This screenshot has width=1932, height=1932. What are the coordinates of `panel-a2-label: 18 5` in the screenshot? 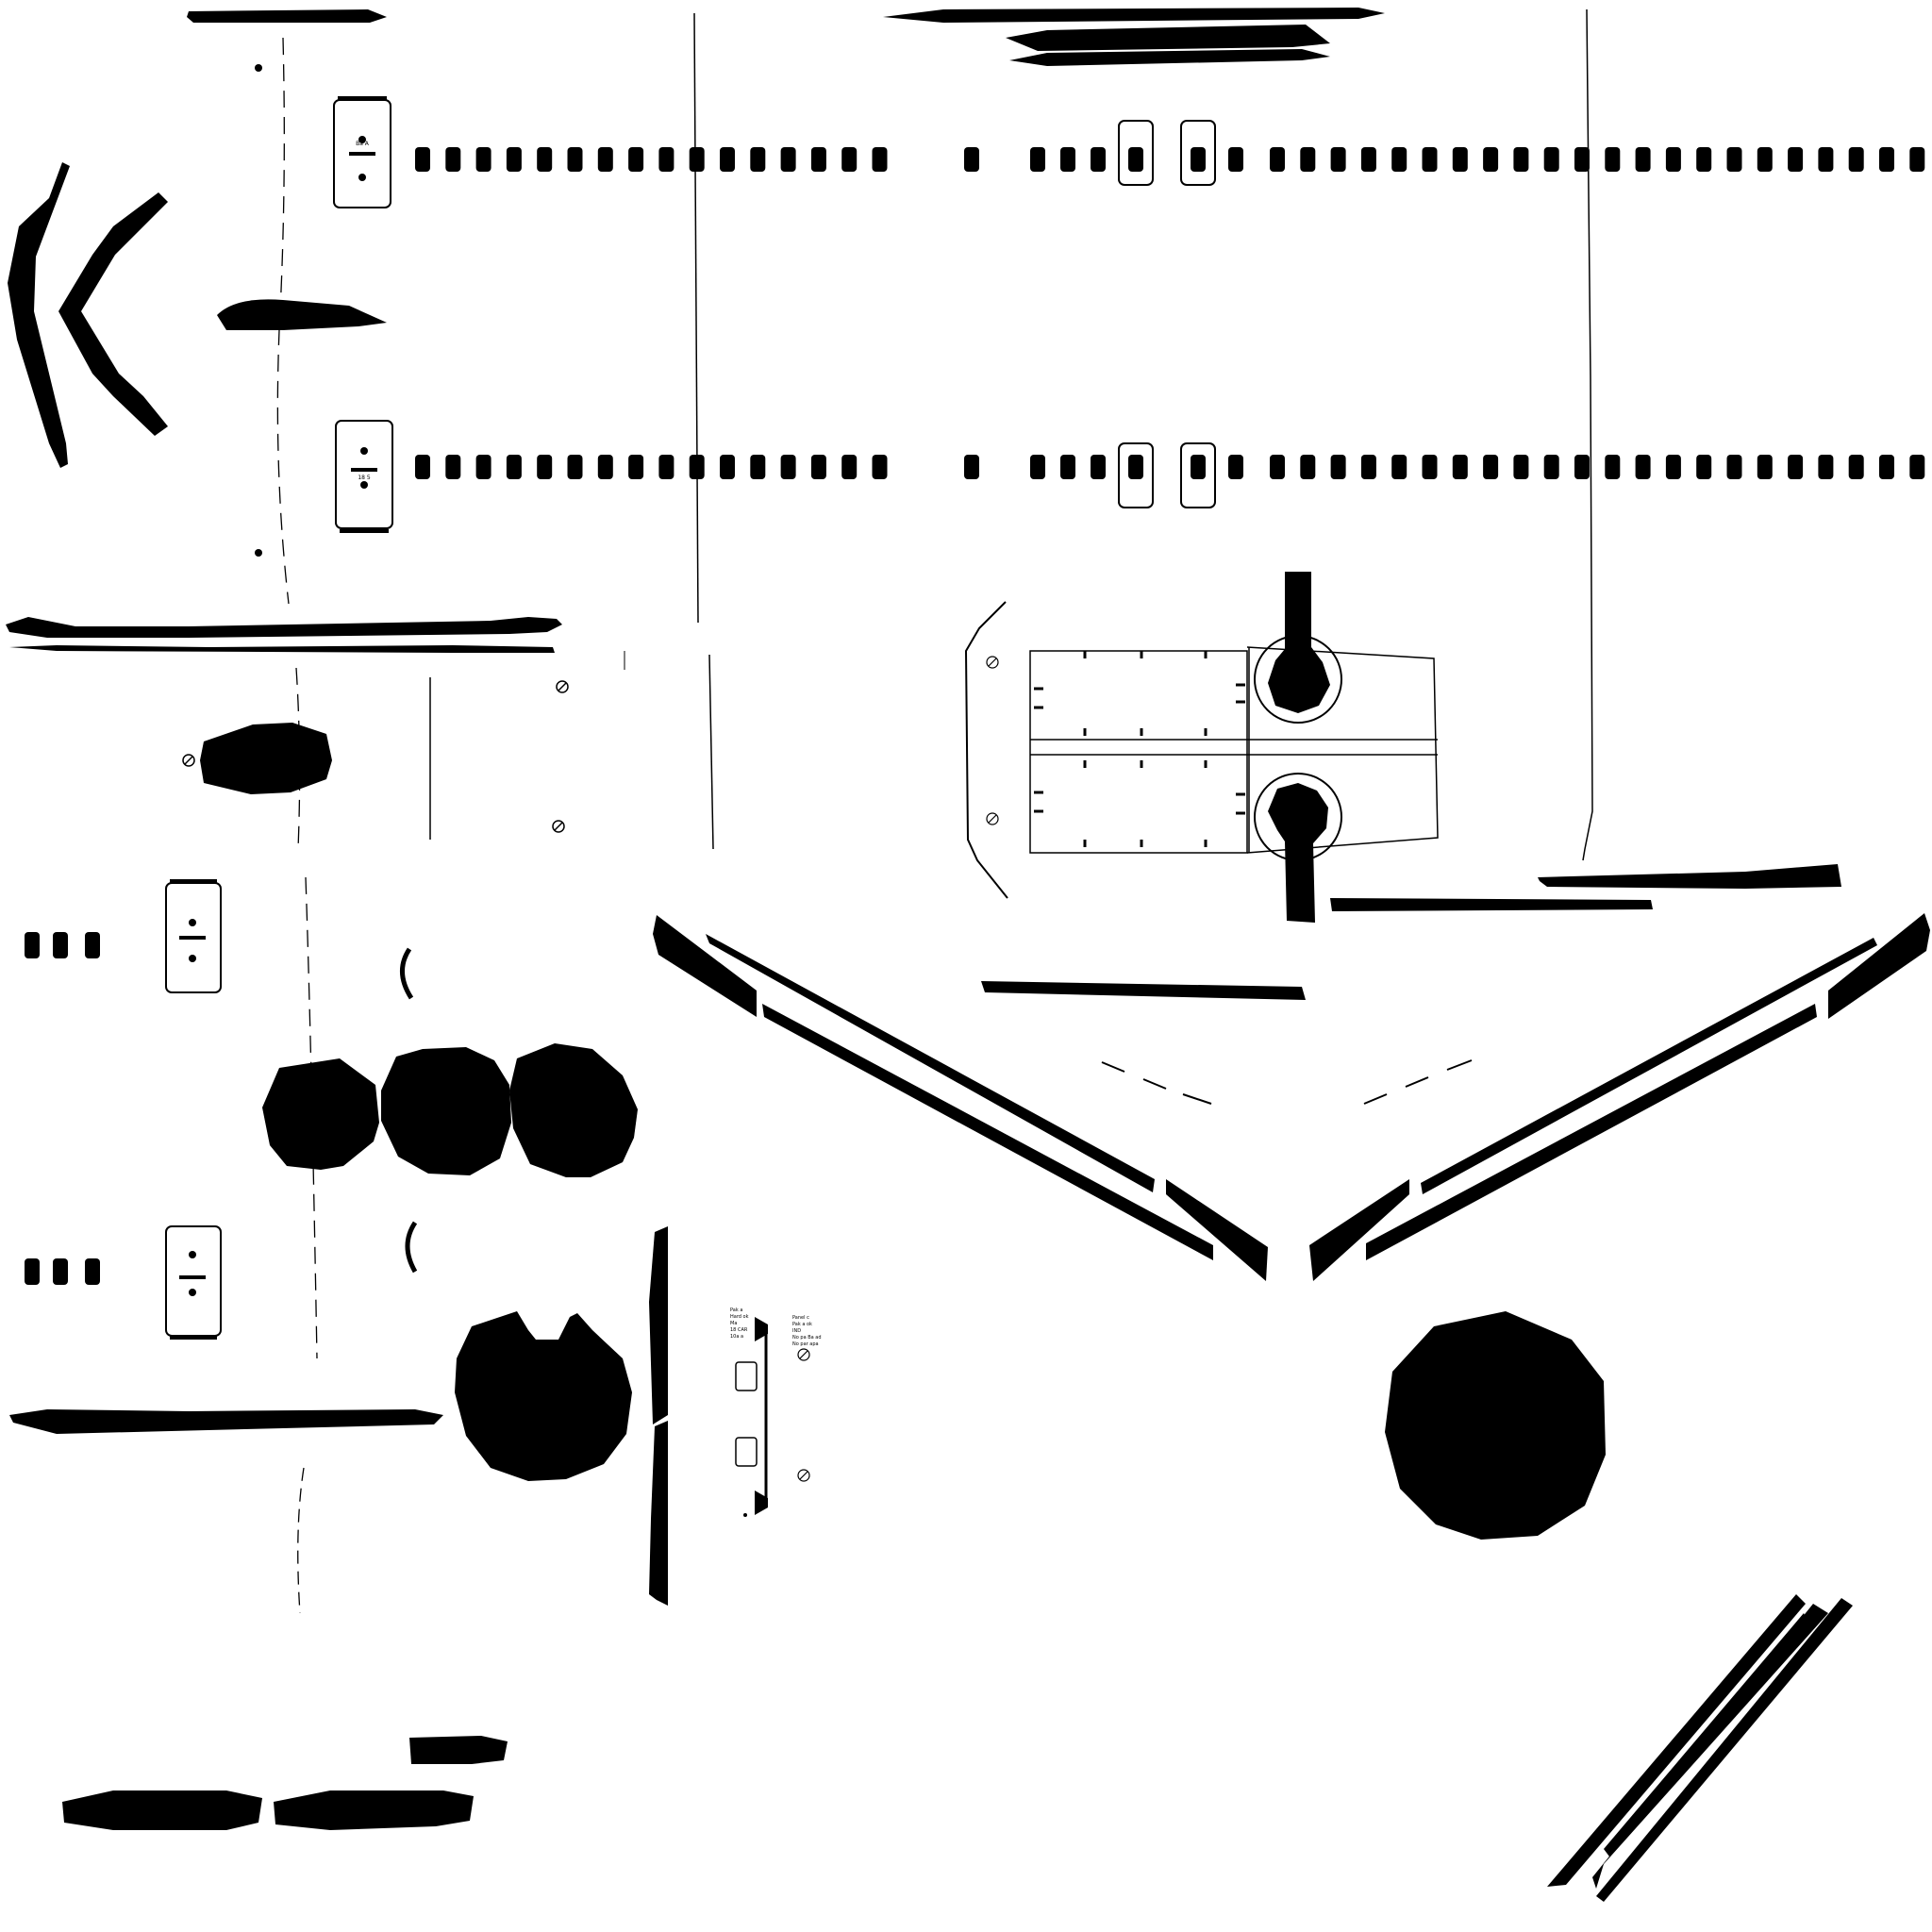 It's located at (364, 478).